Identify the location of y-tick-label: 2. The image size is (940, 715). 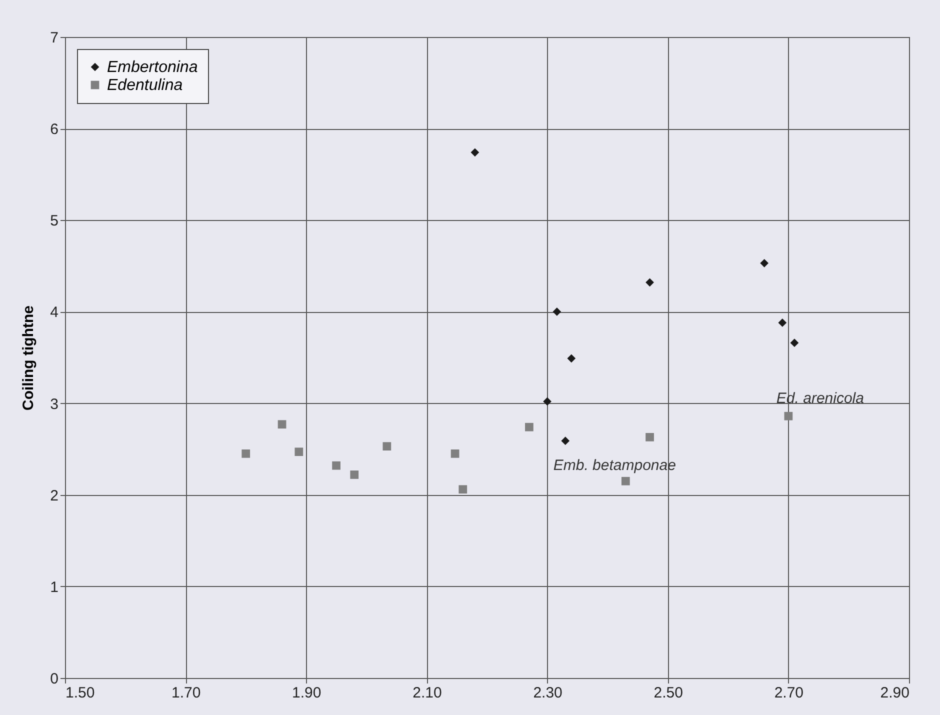
(54, 495).